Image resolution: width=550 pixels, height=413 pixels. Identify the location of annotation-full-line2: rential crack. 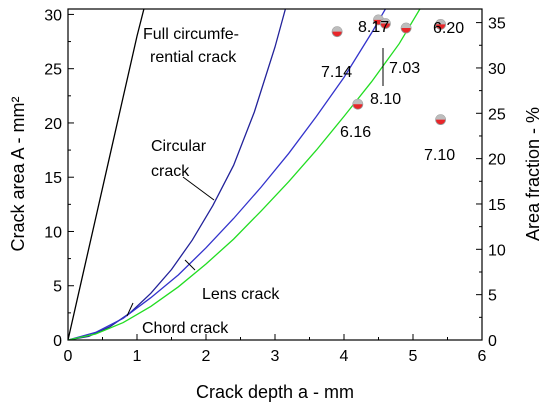
(193, 57).